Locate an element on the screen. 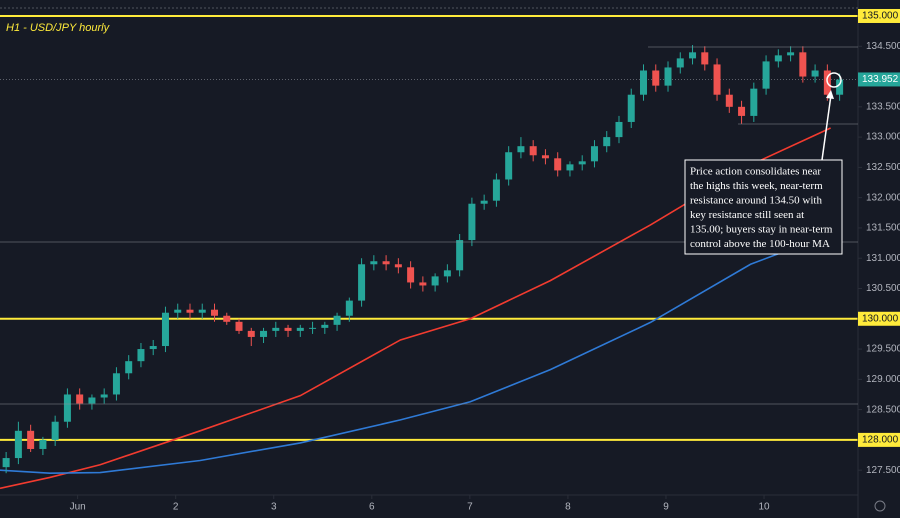  y-tick-label: 131.000 is located at coordinates (883, 258).